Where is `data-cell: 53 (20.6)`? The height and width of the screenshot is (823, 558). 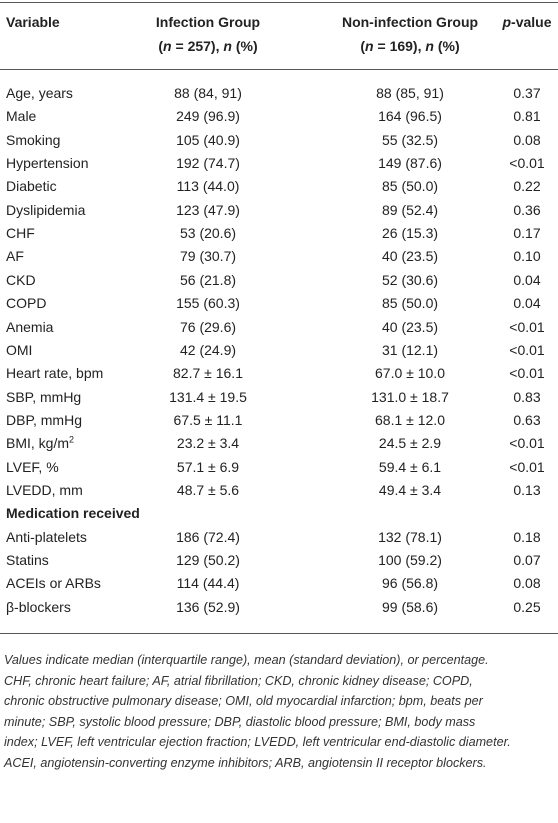
data-cell: 53 (20.6) is located at coordinates (208, 233).